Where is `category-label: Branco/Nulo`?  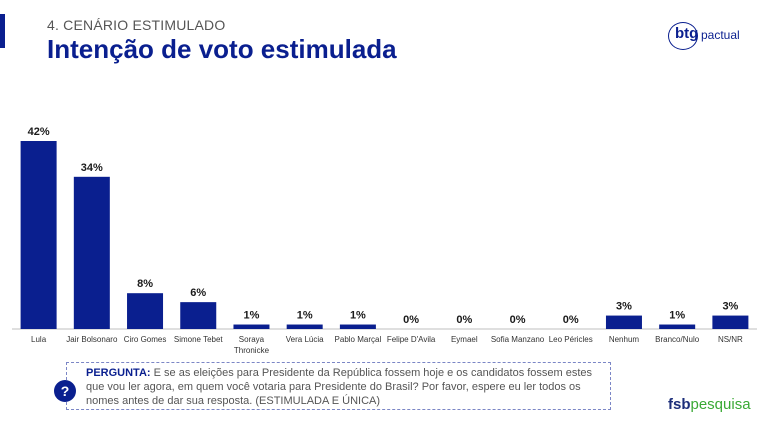
category-label: Branco/Nulo is located at coordinates (677, 339).